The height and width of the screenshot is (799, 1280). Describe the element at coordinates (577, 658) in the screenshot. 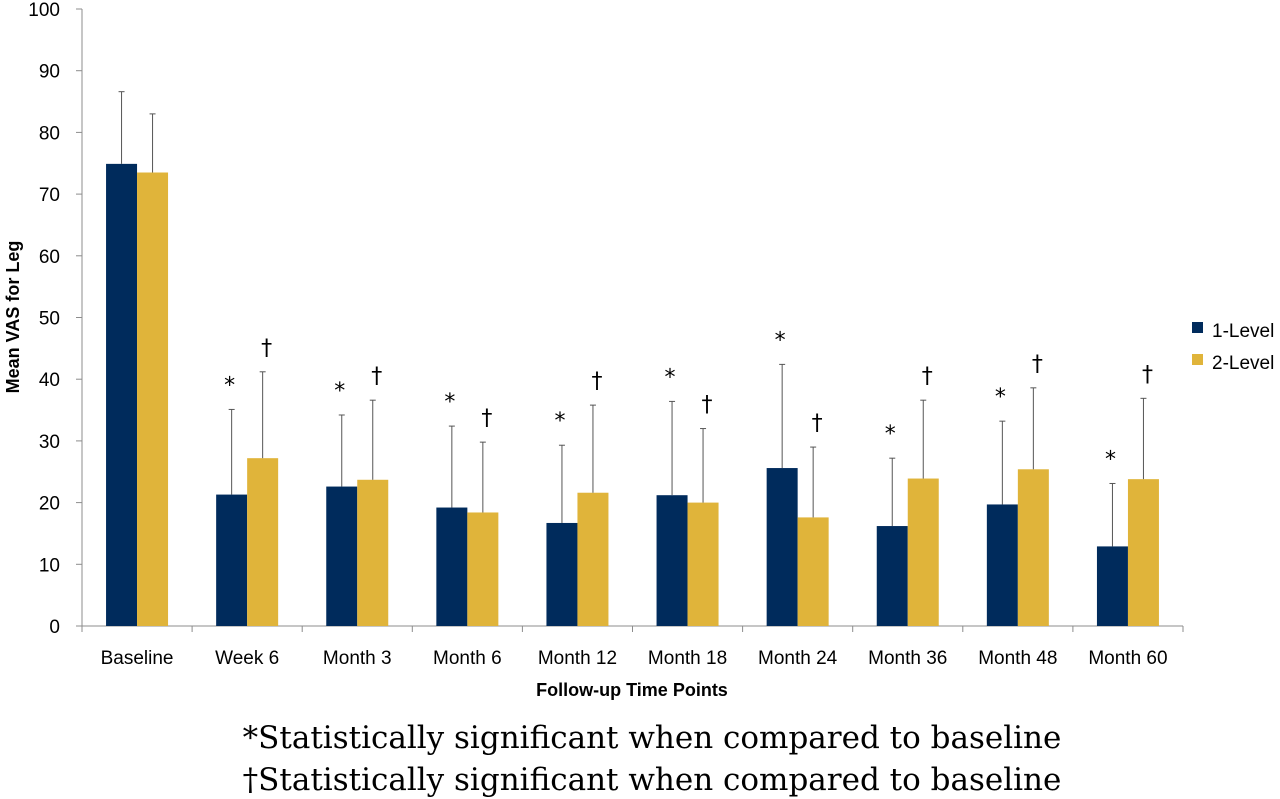

I see `category-label: Month 12` at that location.